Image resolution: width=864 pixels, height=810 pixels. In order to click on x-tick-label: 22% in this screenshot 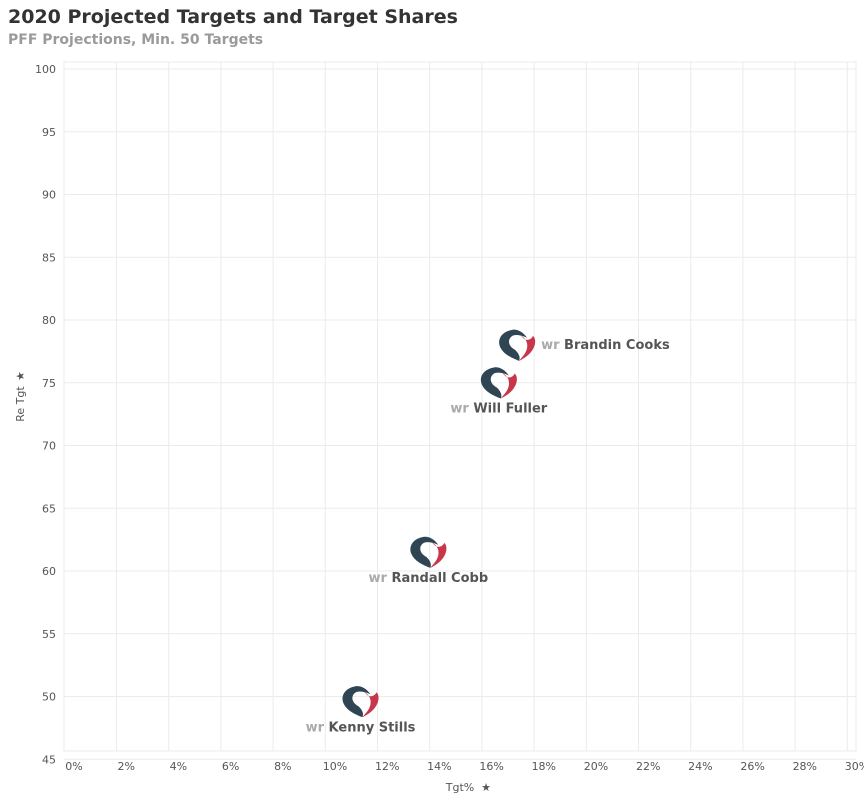, I will do `click(648, 766)`.